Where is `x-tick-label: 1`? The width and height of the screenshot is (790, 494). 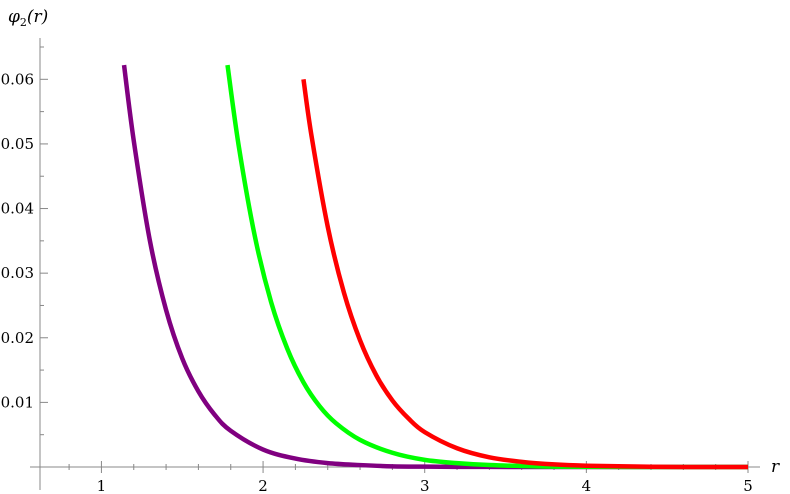 x-tick-label: 1 is located at coordinates (102, 485).